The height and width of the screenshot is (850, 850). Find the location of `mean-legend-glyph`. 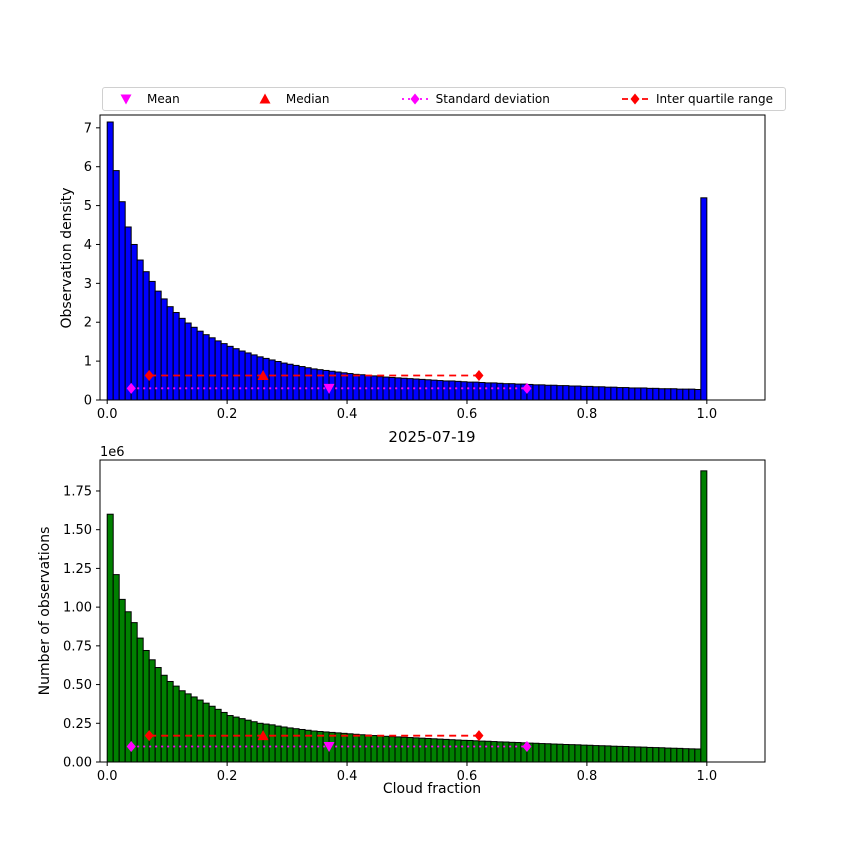

mean-legend-glyph is located at coordinates (126, 99).